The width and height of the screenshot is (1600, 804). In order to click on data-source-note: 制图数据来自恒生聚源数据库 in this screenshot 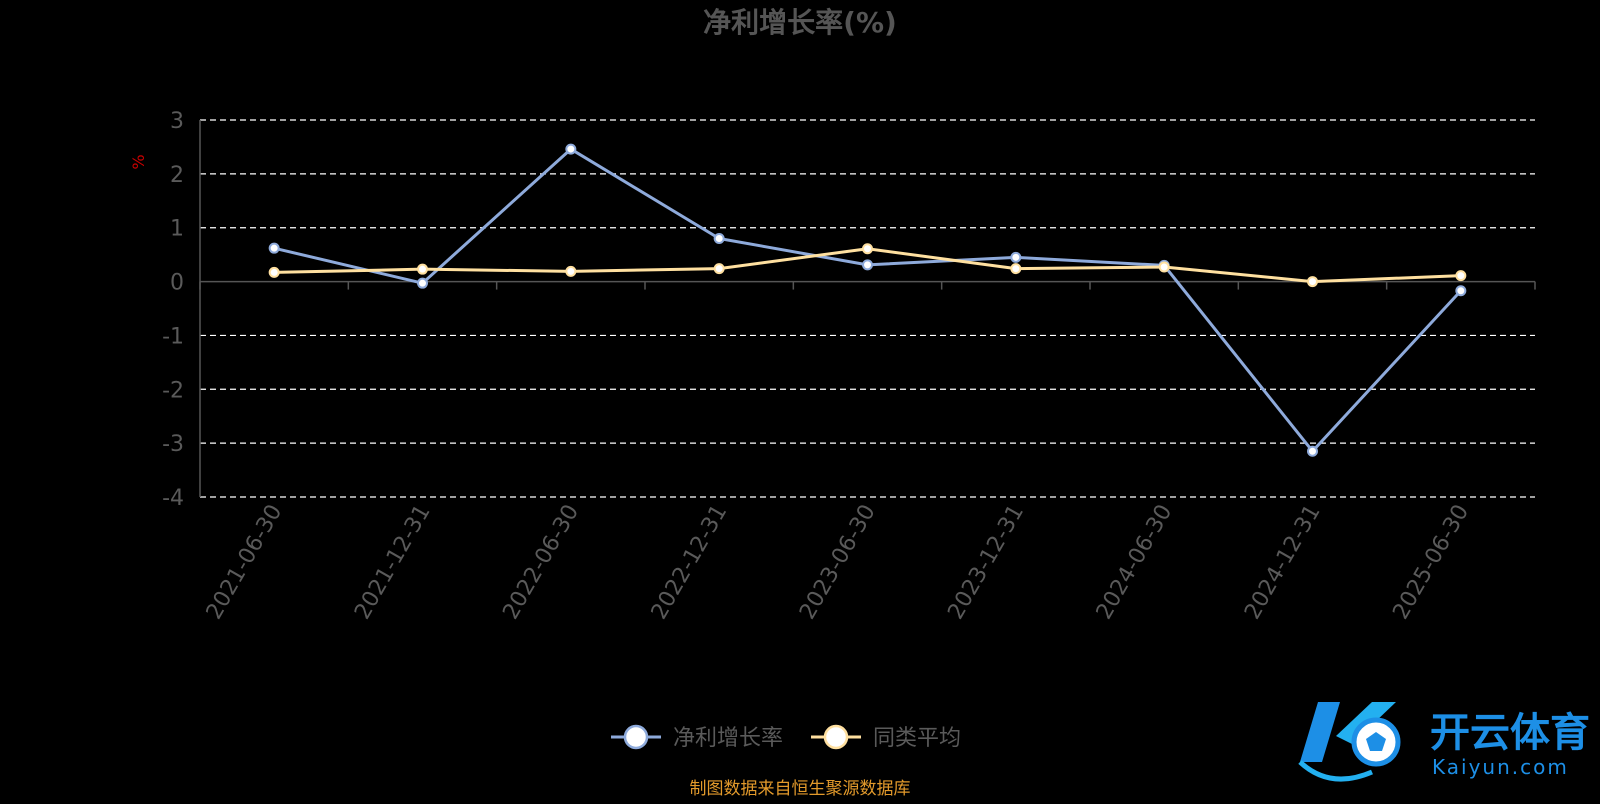, I will do `click(800, 789)`.